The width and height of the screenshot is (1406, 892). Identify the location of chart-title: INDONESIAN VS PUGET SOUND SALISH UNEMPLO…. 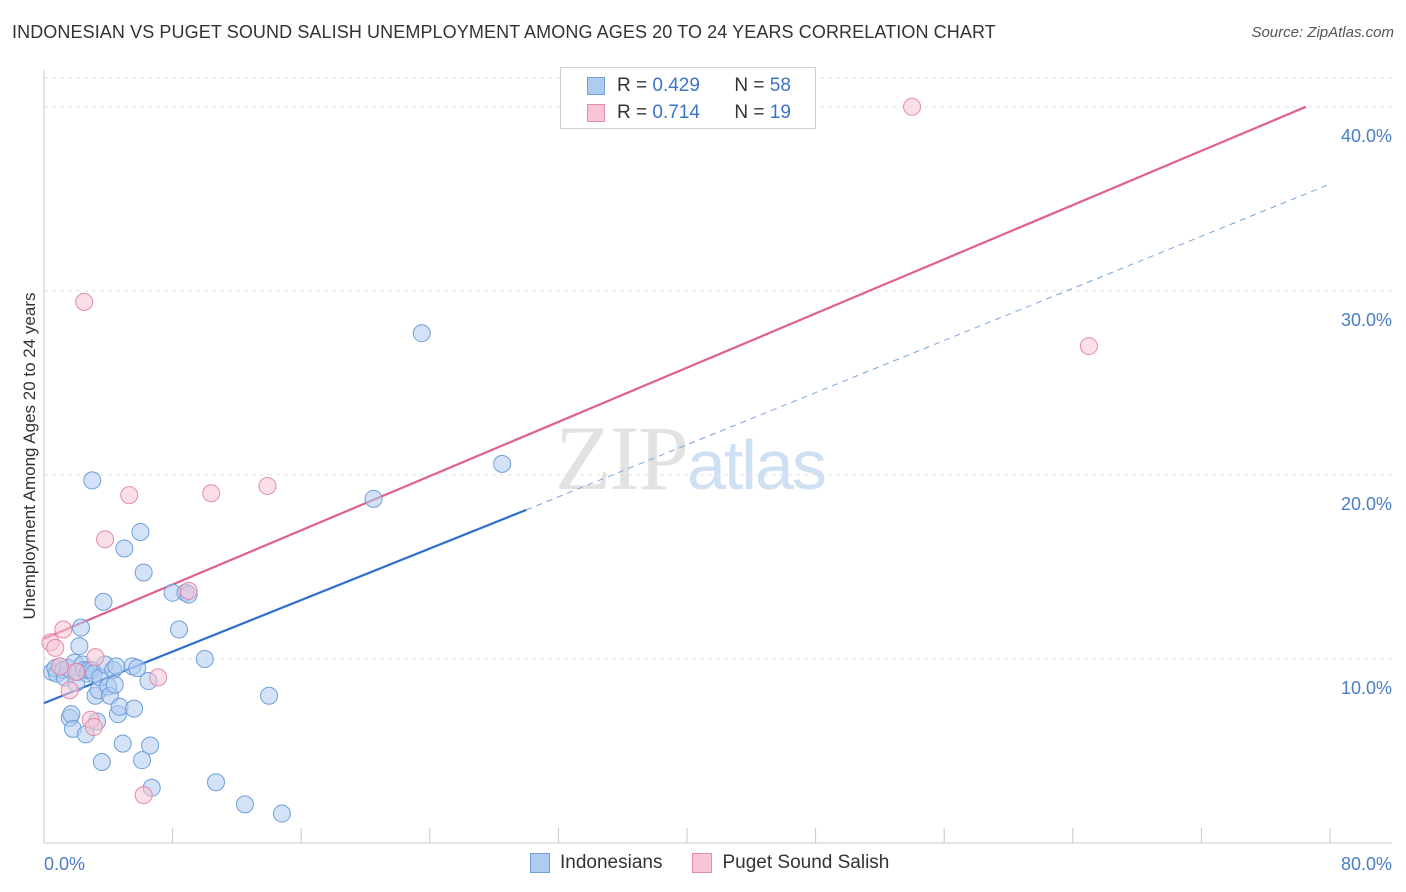
(504, 32).